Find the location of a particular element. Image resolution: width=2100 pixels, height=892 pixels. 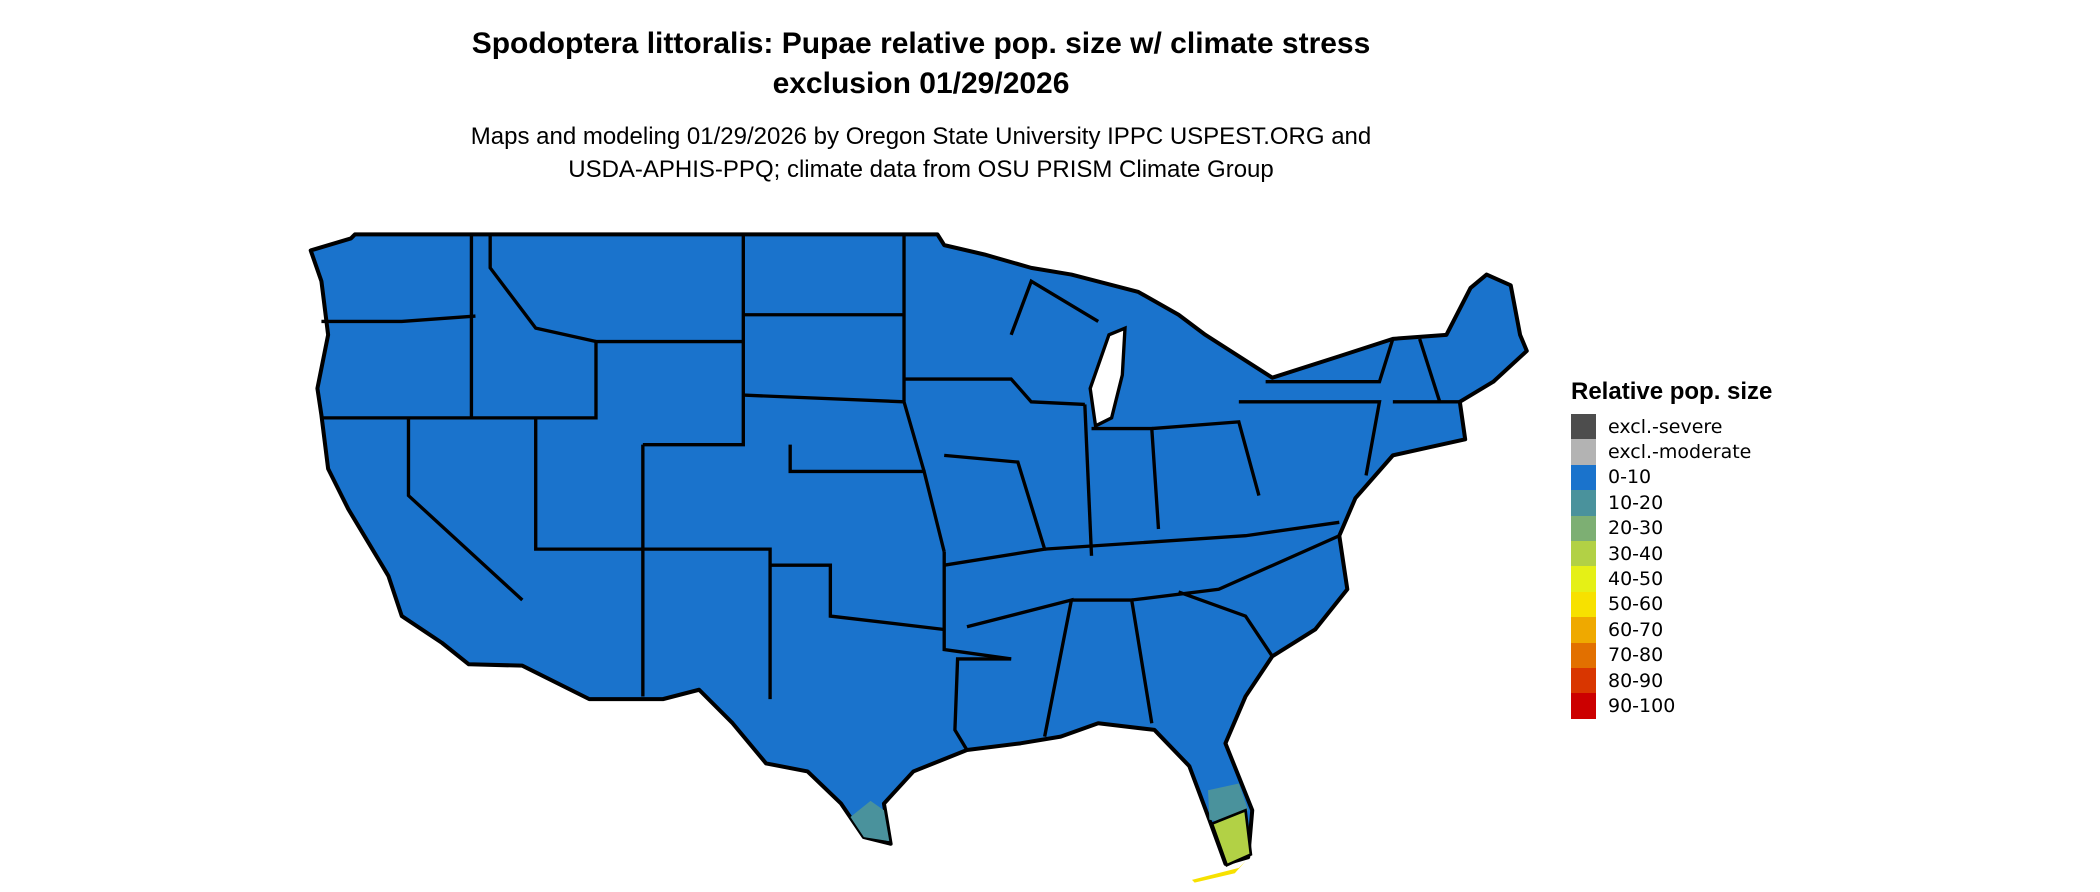

legend-item: 0-10 is located at coordinates (1671, 477).